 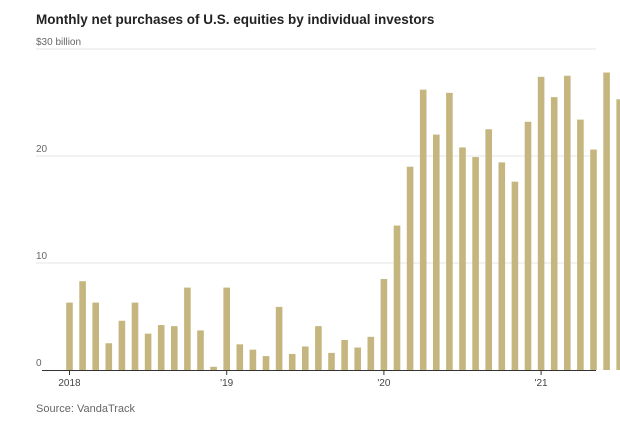 I want to click on y-tick-label: 0, so click(x=39, y=363).